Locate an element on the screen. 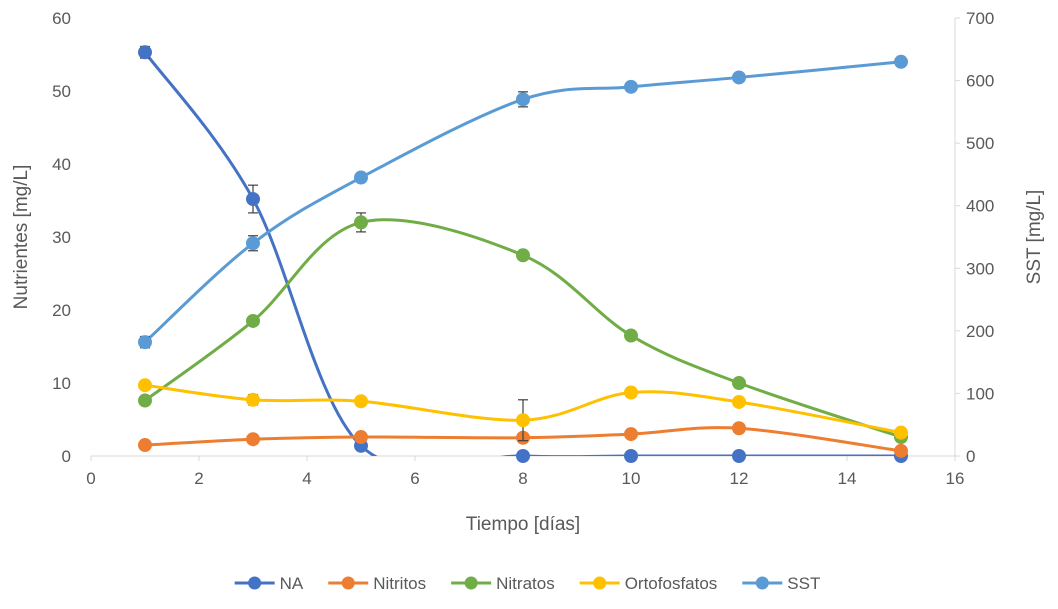 The width and height of the screenshot is (1058, 609). y-left-tick-label: 60 is located at coordinates (61, 18).